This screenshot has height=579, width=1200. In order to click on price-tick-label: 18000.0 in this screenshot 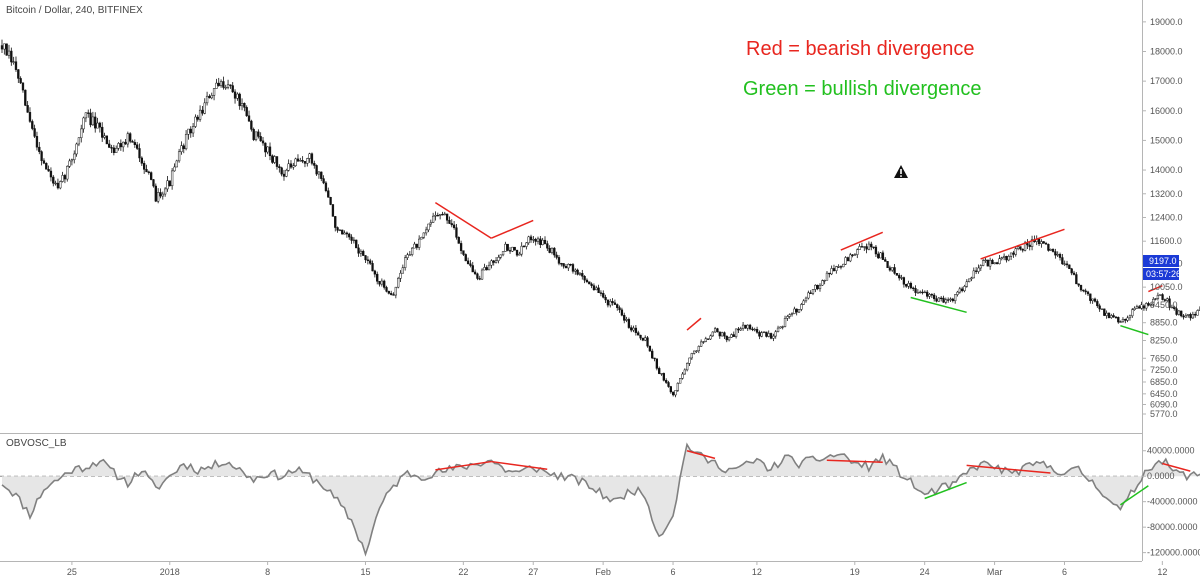, I will do `click(1166, 51)`.